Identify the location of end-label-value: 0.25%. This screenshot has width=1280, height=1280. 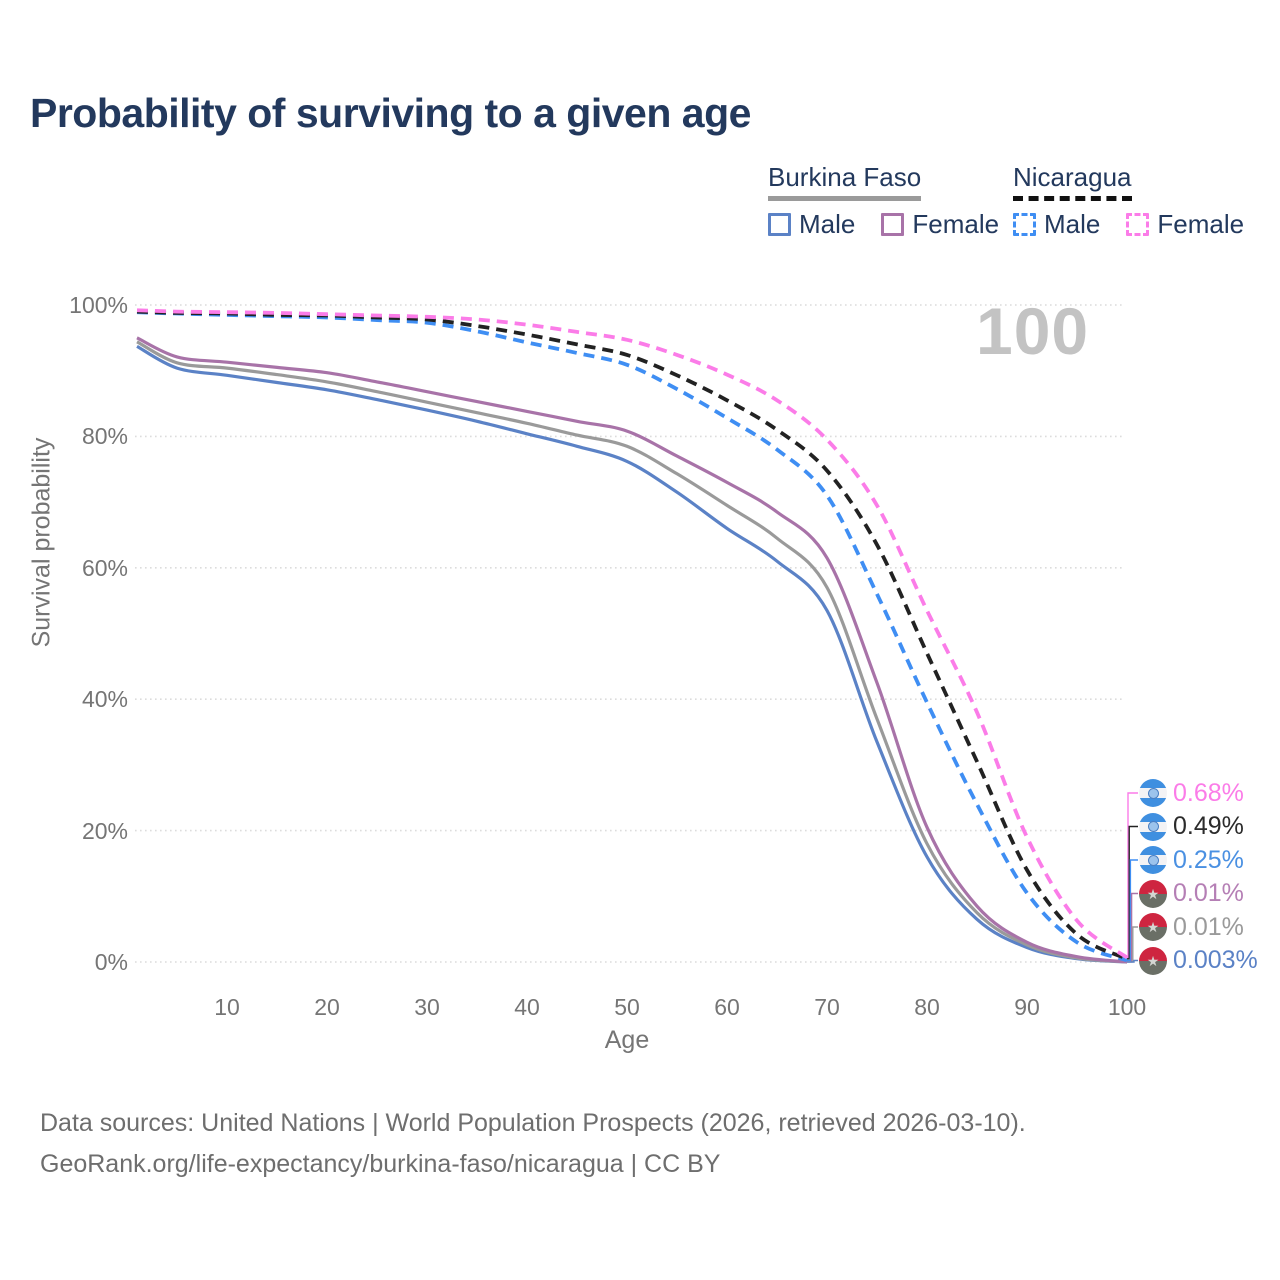
(1208, 859).